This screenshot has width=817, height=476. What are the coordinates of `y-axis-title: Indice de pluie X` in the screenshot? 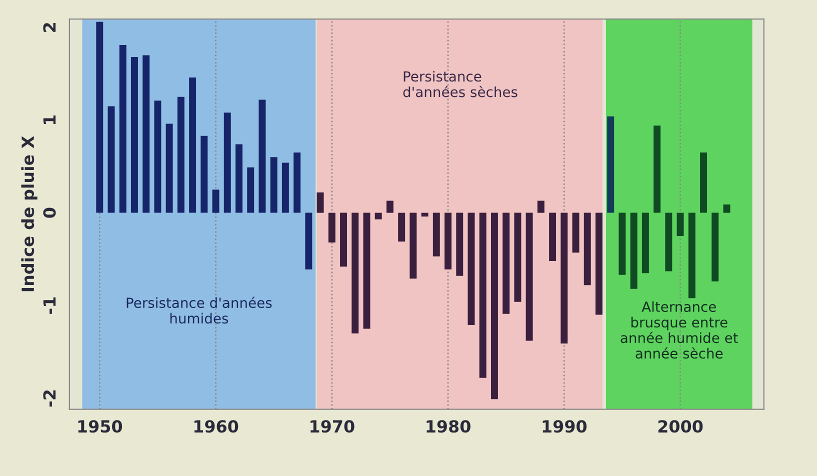 It's located at (29, 214).